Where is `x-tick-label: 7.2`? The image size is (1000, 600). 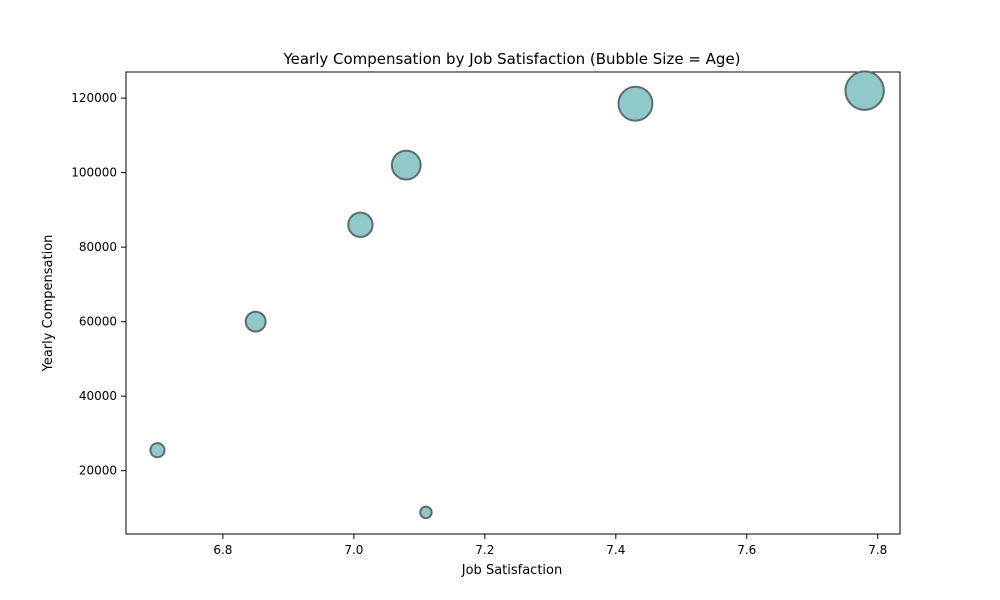
x-tick-label: 7.2 is located at coordinates (484, 550).